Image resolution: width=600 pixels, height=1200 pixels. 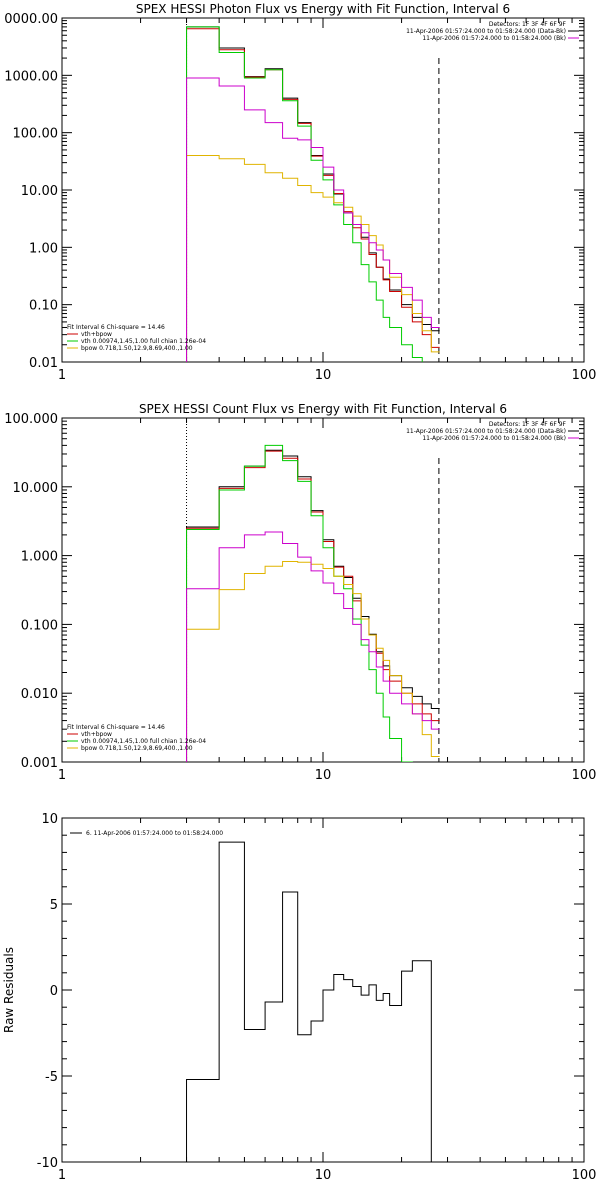 I want to click on series-residuals, so click(x=313, y=1001).